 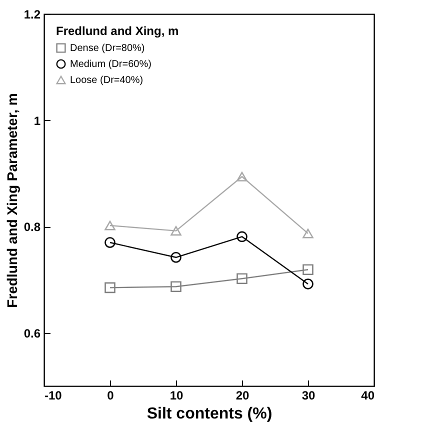 What do you see at coordinates (107, 48) in the screenshot?
I see `legend-label: Dense (Dr=80%)` at bounding box center [107, 48].